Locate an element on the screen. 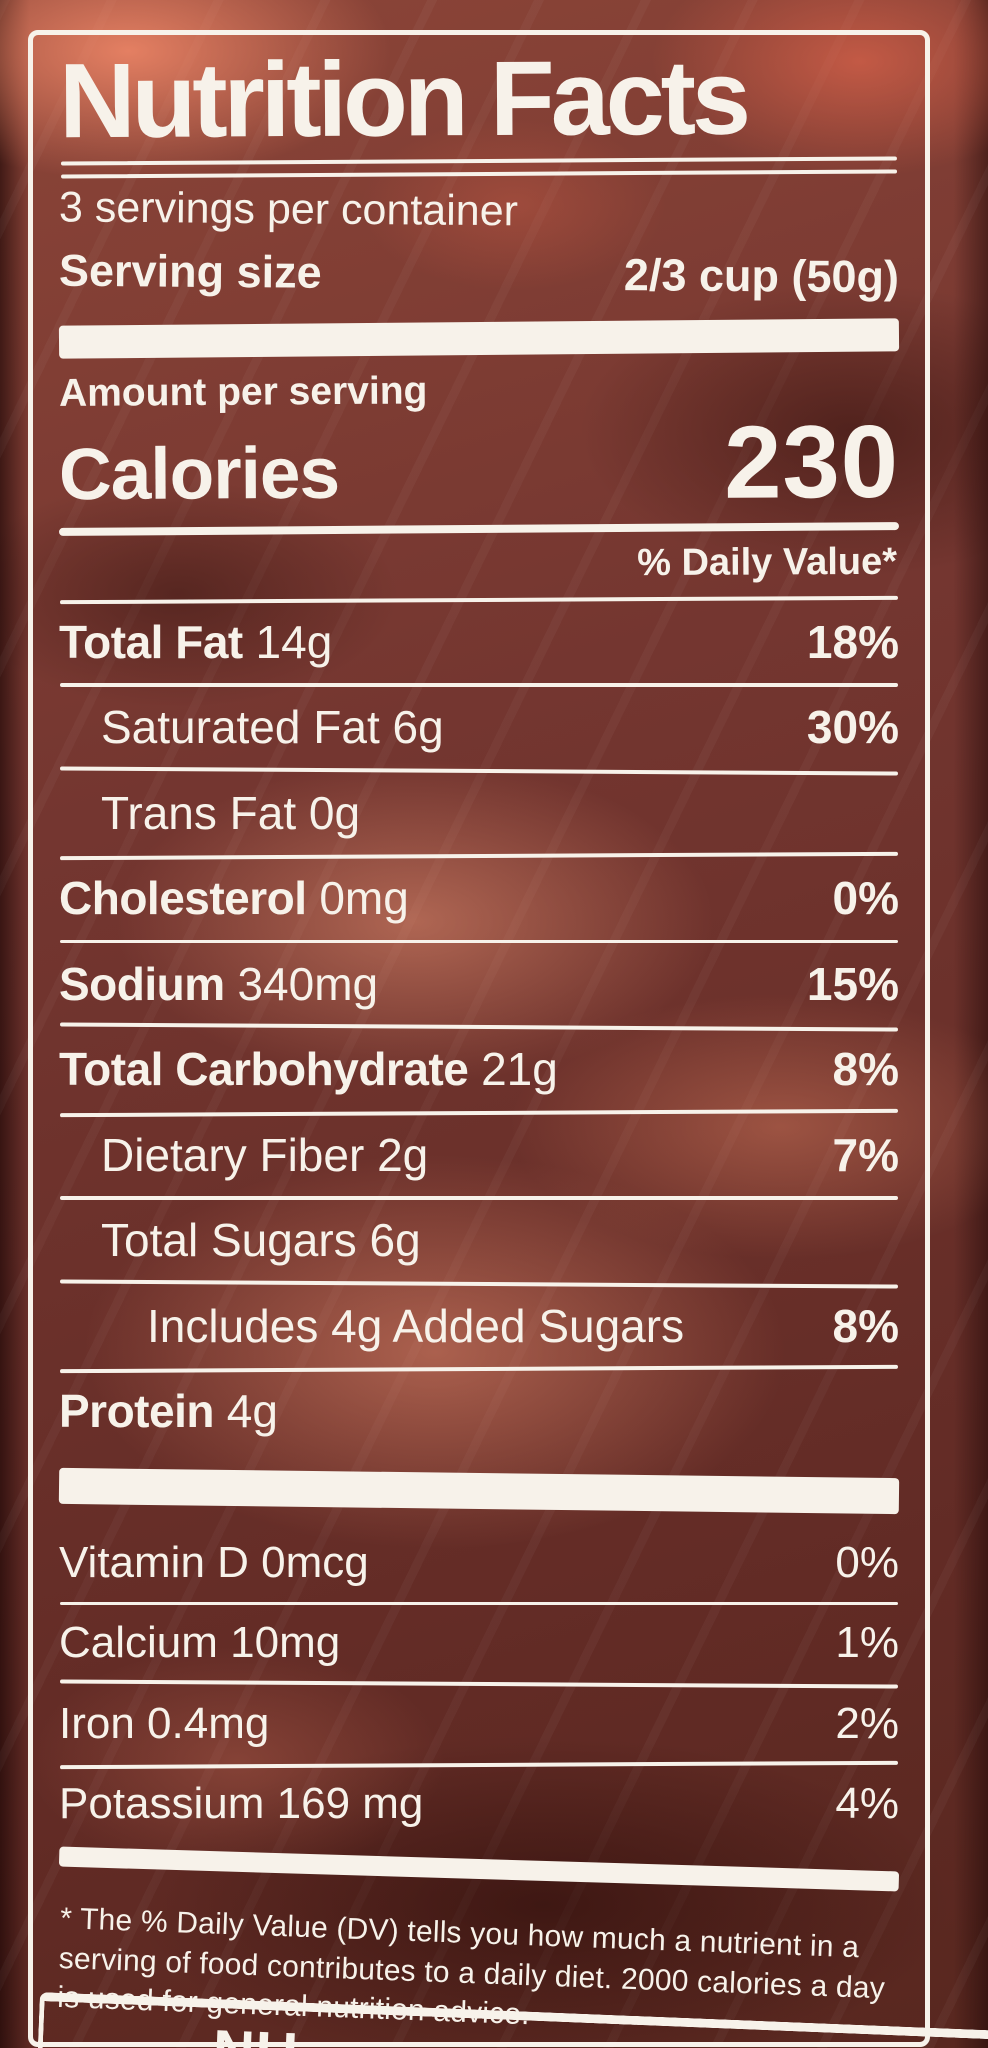 This screenshot has height=2048, width=988. nutrient-row: Sodium 340mg 15% is located at coordinates (479, 984).